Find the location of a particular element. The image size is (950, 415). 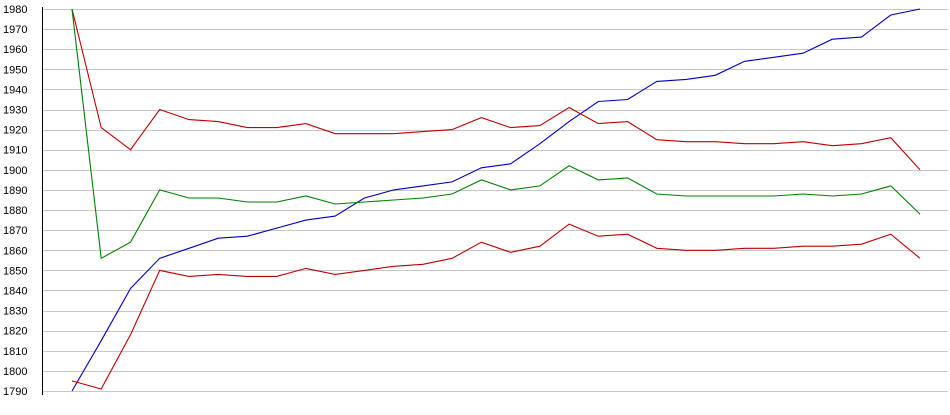

y-tick-label-1910: 1910 is located at coordinates (15, 151).